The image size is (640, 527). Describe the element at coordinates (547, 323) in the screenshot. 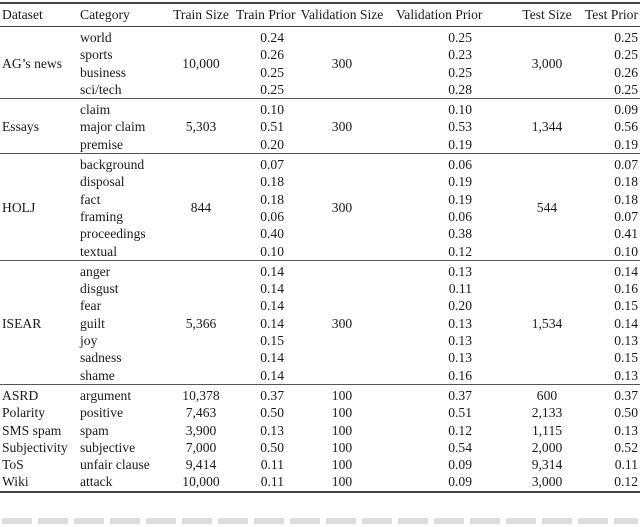

I see `test-size: 1,534` at that location.